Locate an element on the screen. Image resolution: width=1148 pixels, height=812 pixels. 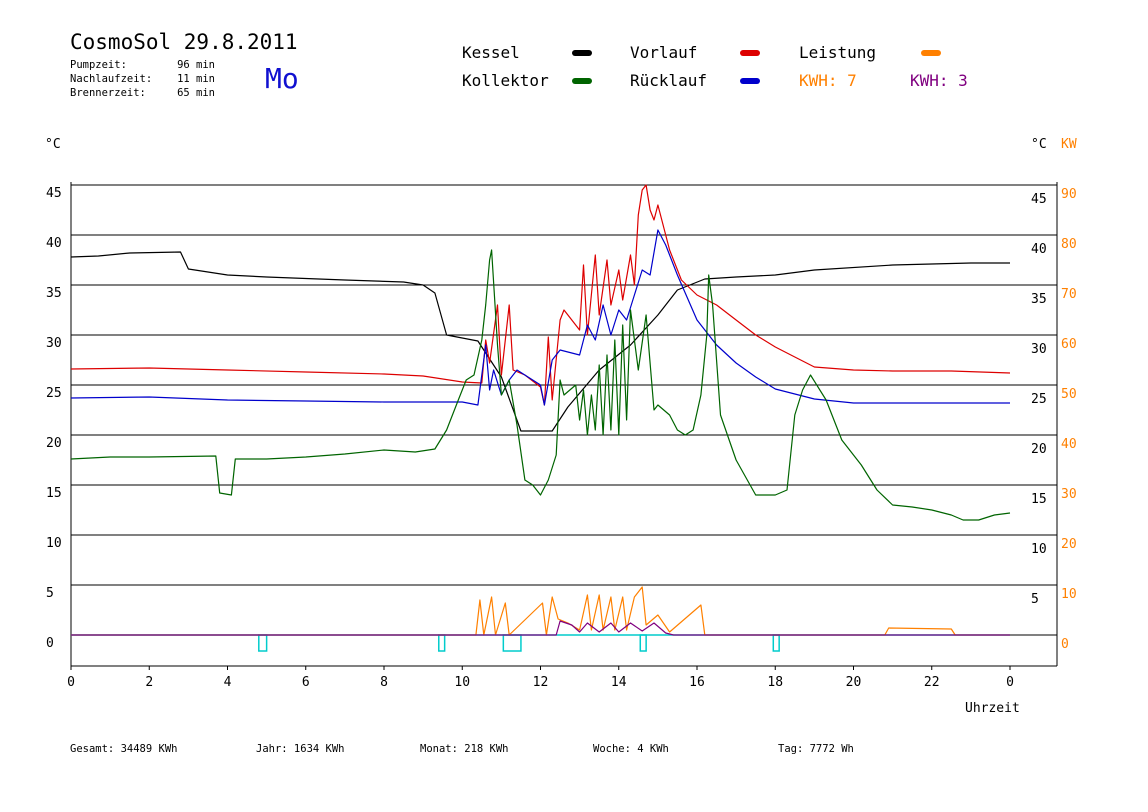
y-tick-label-kw: 30 is located at coordinates (1069, 494).